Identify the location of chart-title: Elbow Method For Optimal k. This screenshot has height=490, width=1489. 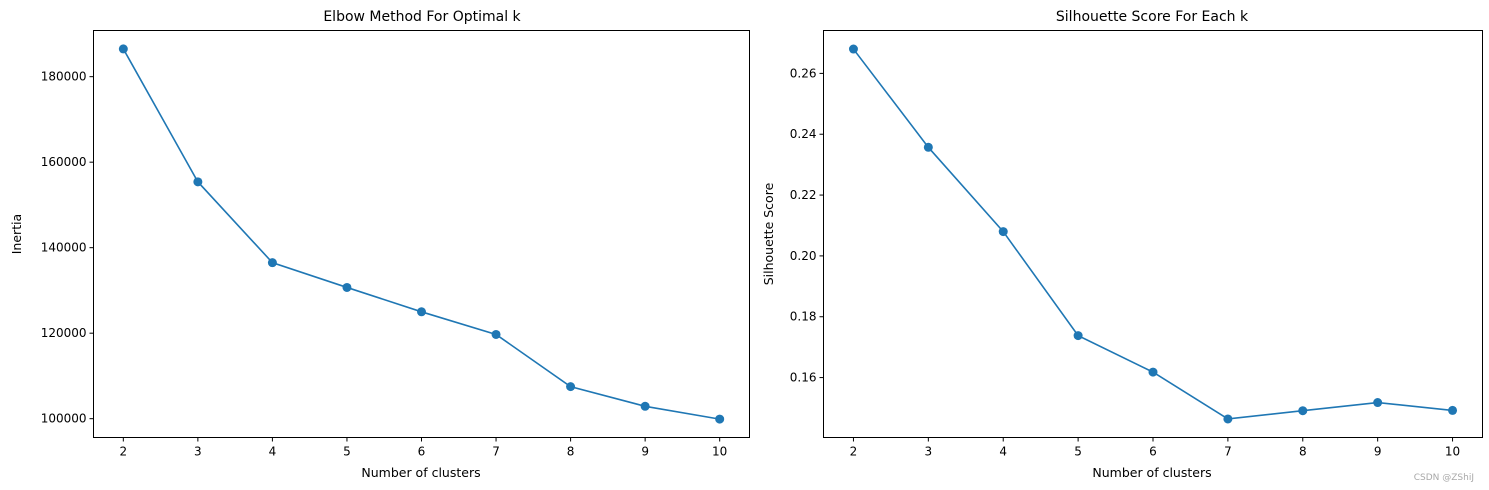
(422, 17).